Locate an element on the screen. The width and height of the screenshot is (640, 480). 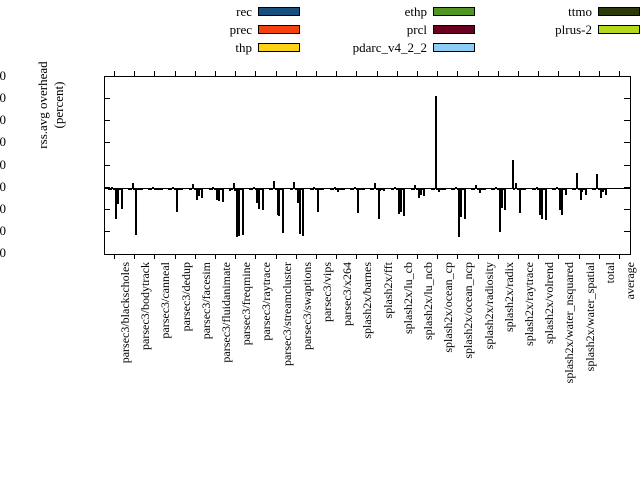
legend-entry-plrus-2: plrus-2 is located at coordinates (565, 30).